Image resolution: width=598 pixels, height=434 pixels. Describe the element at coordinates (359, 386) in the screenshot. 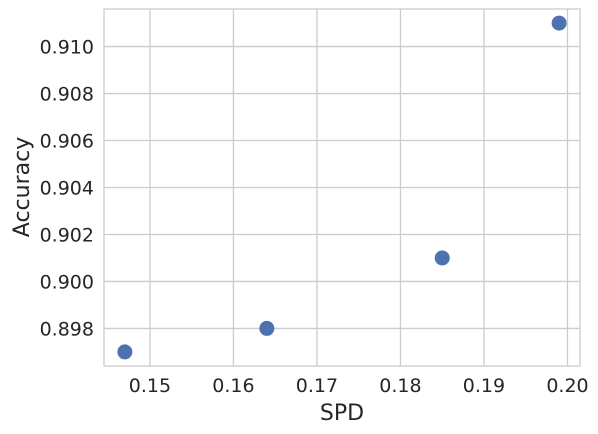

I see `x-tick-labels: 0.15 0.16 0.17 0.18 0.19 0.20` at that location.